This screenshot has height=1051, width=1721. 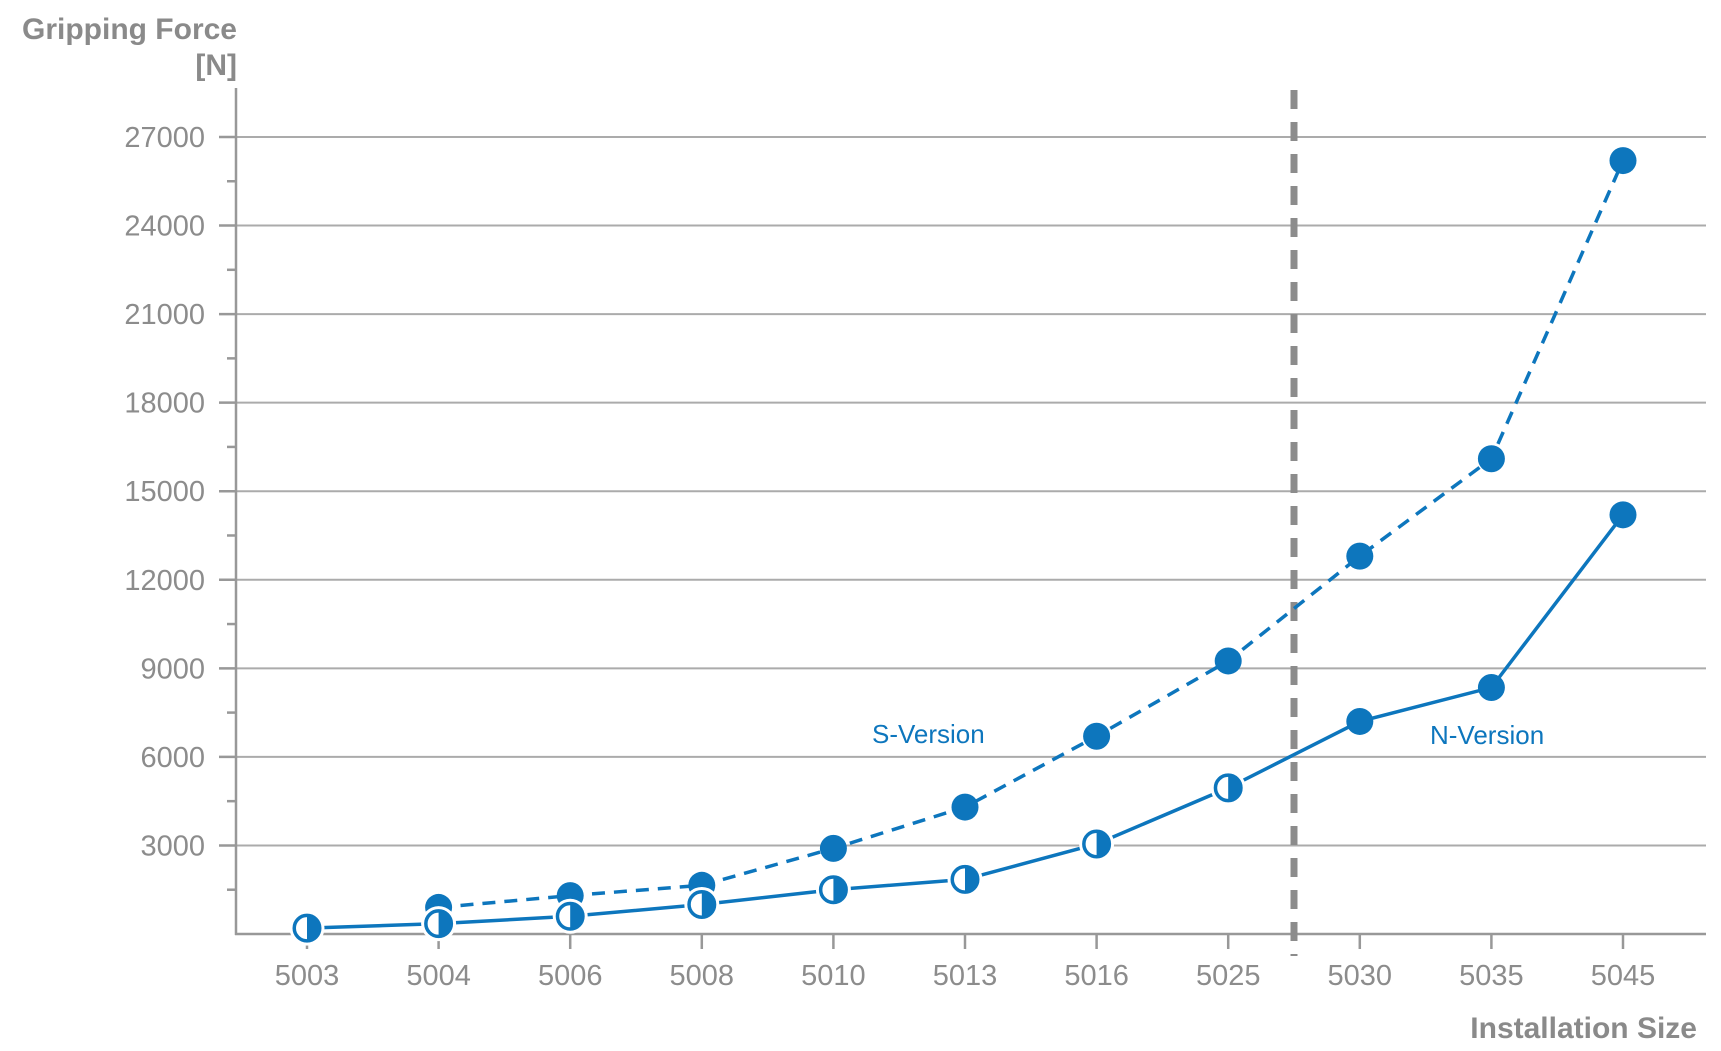 What do you see at coordinates (172, 758) in the screenshot?
I see `y-tick-label-6000: 6000` at bounding box center [172, 758].